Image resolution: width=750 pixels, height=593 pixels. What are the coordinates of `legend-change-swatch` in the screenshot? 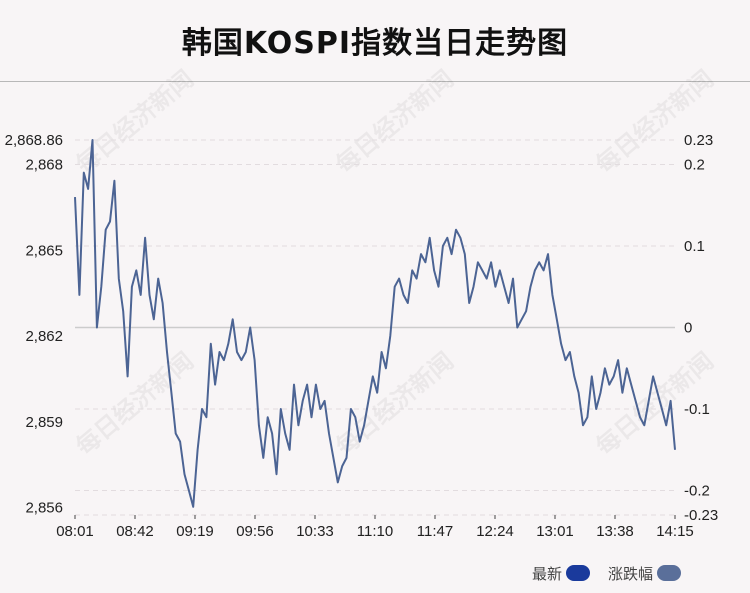 It's located at (669, 573).